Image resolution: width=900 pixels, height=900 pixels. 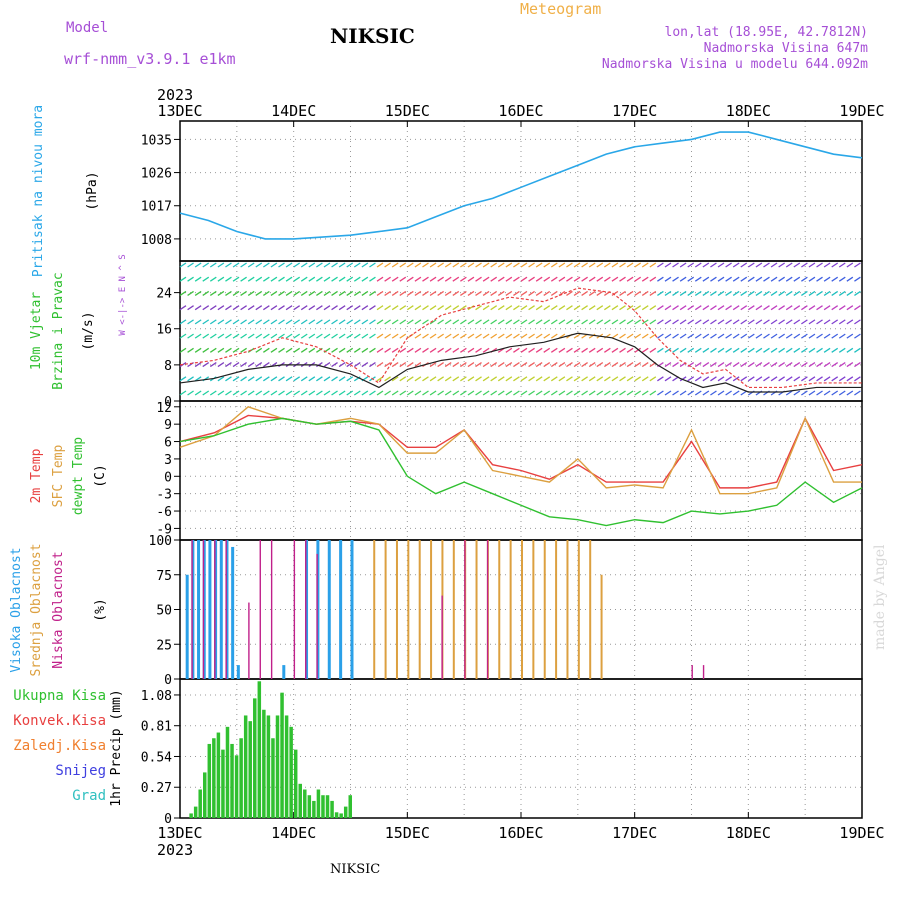 I want to click on high-cloud-bar, so click(x=341, y=609).